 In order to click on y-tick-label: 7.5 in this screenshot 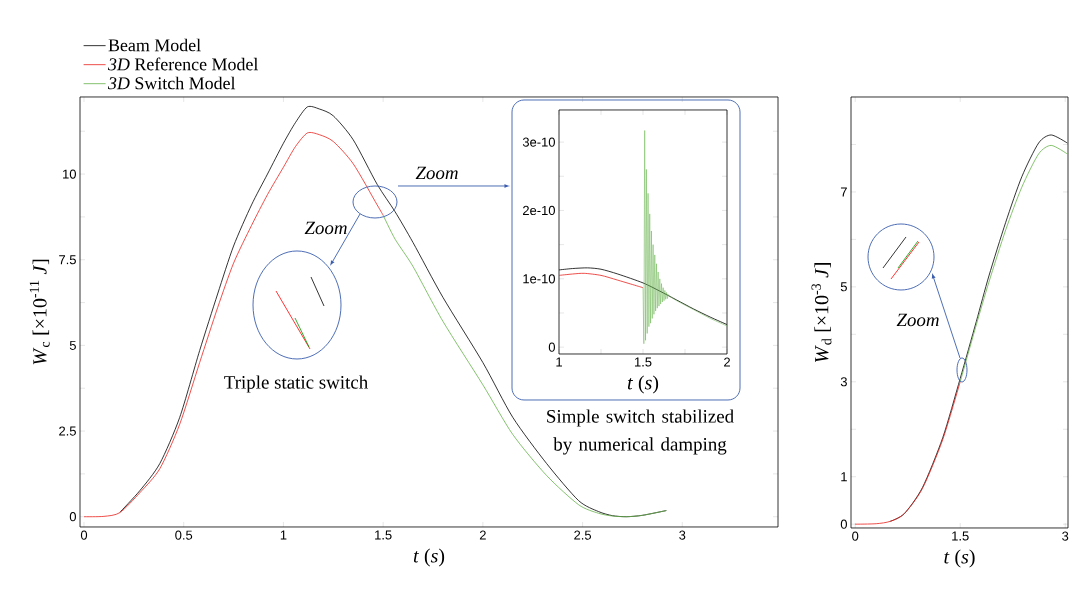, I will do `click(67, 260)`.